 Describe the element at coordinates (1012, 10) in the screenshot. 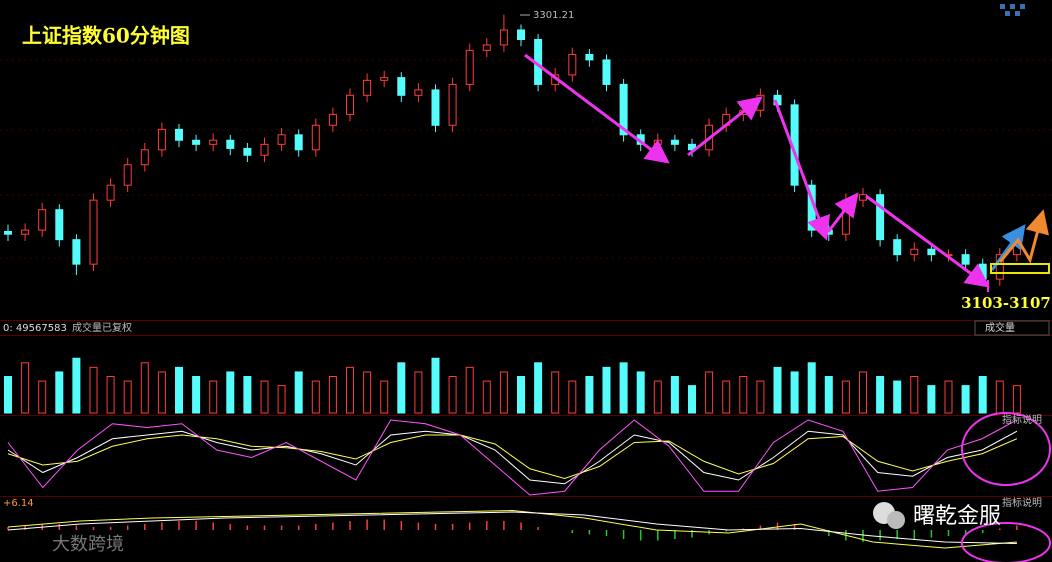

I see `status-icons` at that location.